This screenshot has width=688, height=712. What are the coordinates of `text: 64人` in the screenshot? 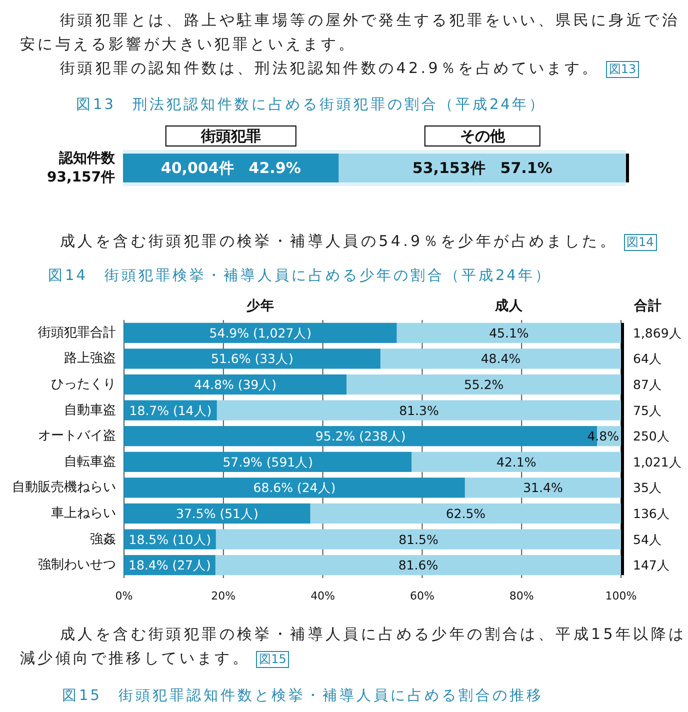 It's located at (647, 358).